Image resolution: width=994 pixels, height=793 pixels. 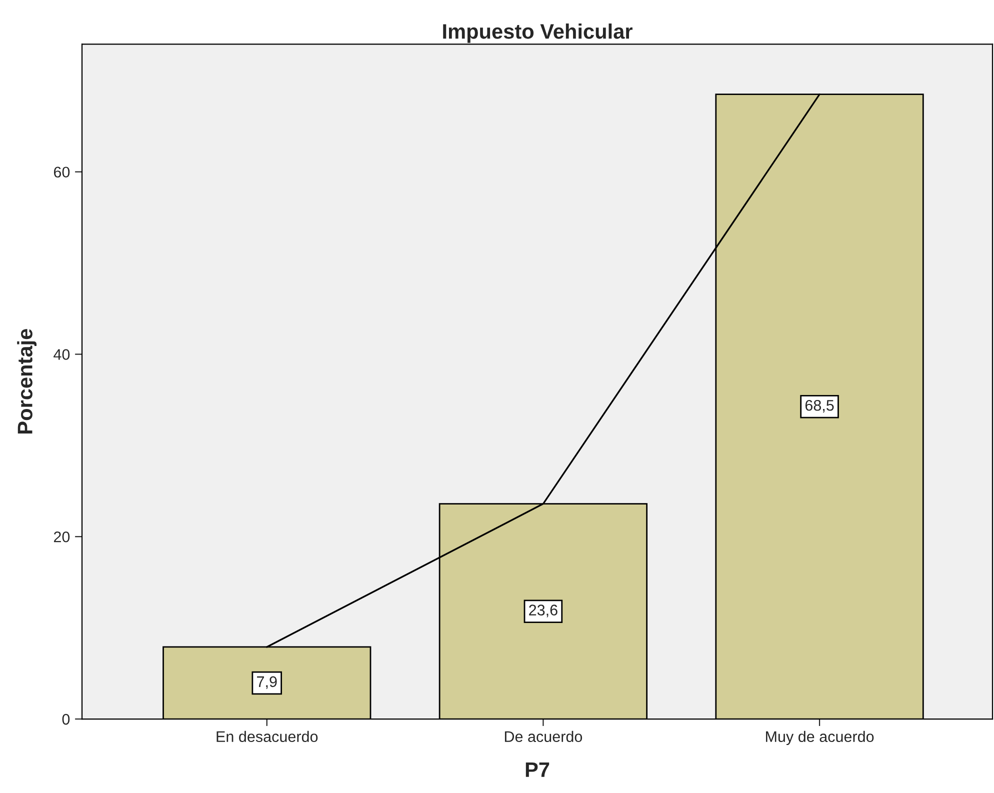 I want to click on y-axis-title: Porcentaje, so click(x=27, y=381).